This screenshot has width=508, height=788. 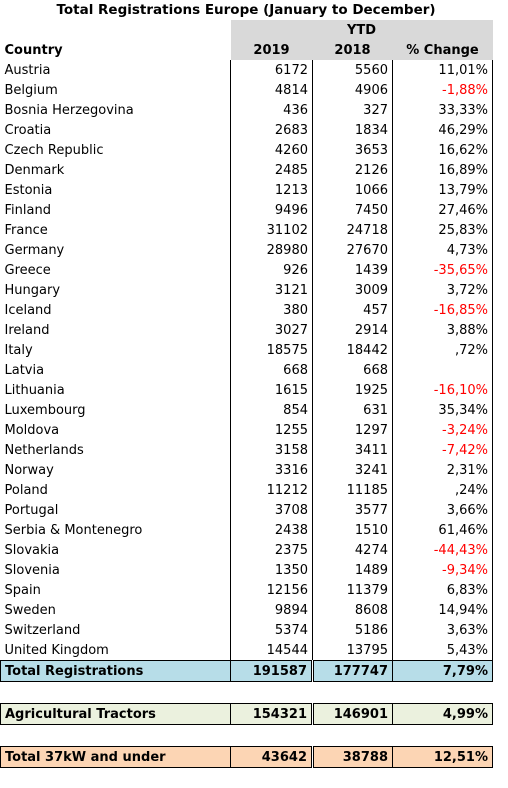 What do you see at coordinates (442, 370) in the screenshot?
I see `change-cell` at bounding box center [442, 370].